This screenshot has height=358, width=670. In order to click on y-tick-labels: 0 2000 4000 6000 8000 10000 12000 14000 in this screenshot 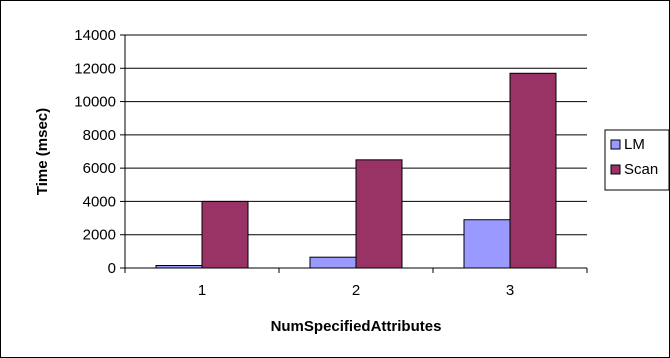, I will do `click(95, 152)`.